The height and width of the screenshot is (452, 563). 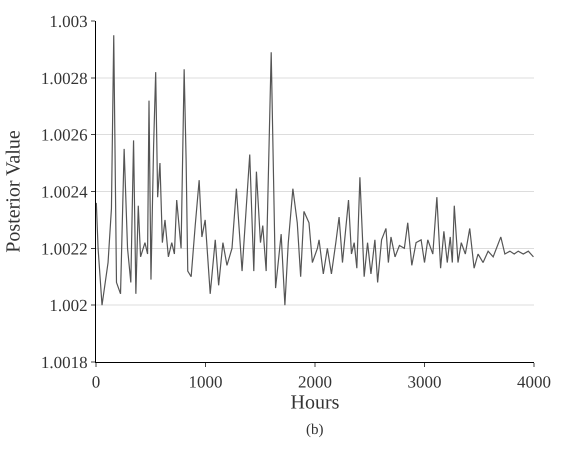 I want to click on y-tick-label: 1.0028, so click(x=64, y=78).